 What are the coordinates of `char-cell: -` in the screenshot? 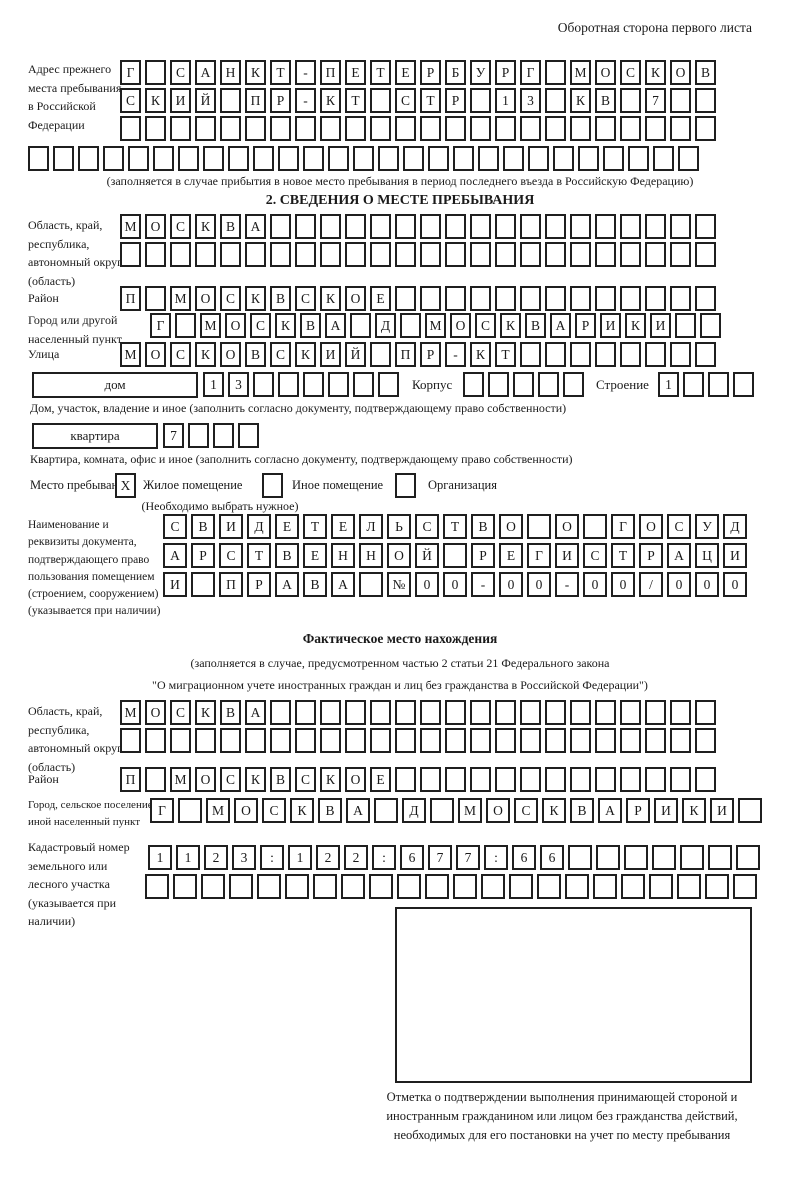 It's located at (305, 72).